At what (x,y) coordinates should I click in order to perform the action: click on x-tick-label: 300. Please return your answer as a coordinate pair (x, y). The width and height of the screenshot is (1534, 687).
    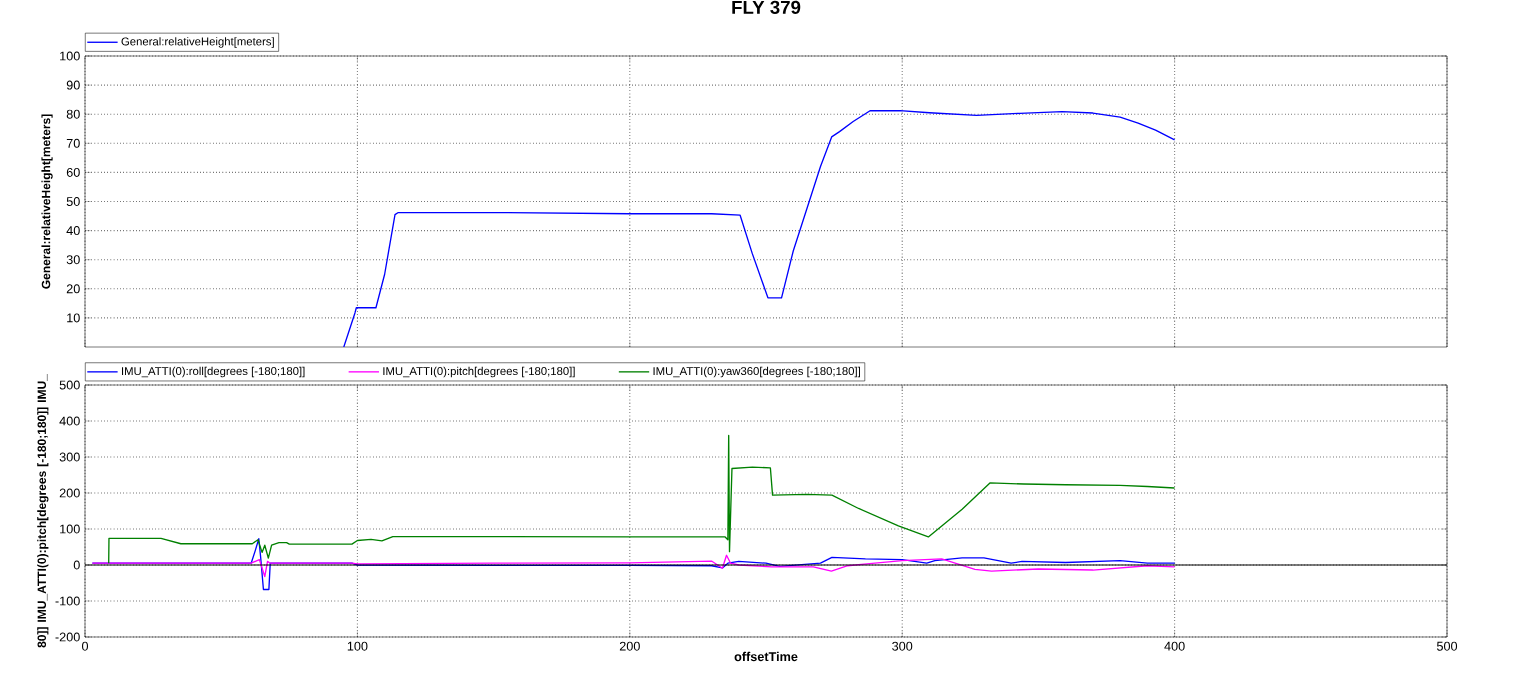
    Looking at the image, I should click on (902, 646).